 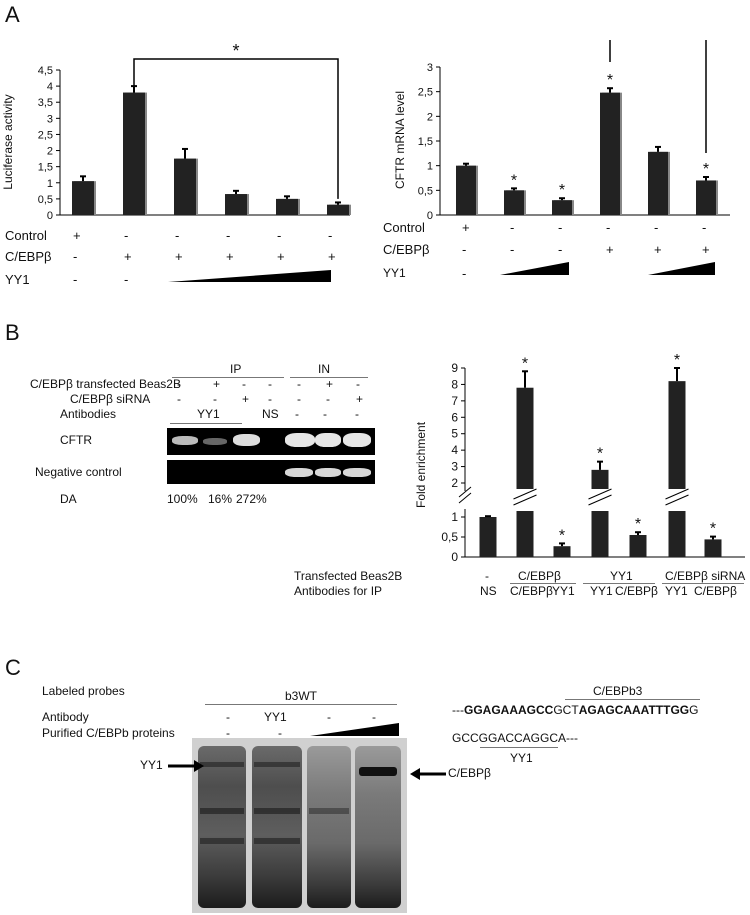 I want to click on antibody-sign-4: -, so click(x=374, y=717).